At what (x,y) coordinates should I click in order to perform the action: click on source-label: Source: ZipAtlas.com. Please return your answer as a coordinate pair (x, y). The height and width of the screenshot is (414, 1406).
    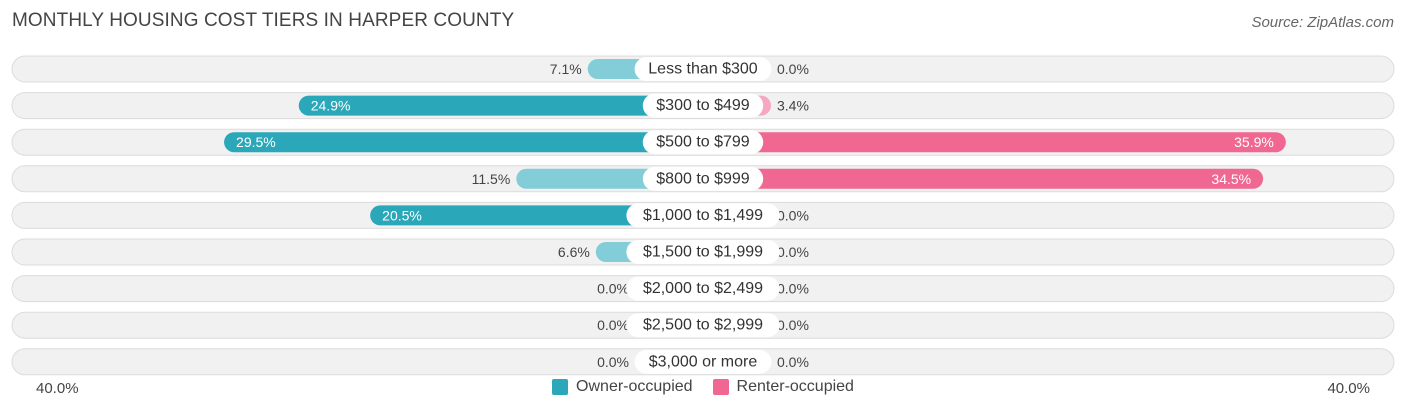
    Looking at the image, I should click on (1322, 22).